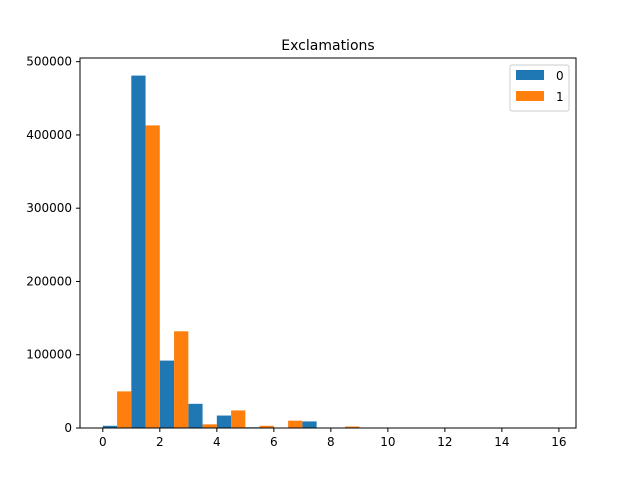 The image size is (640, 480). I want to click on y-axis: 0 100000 200000 300000 400000 500000, so click(53, 245).